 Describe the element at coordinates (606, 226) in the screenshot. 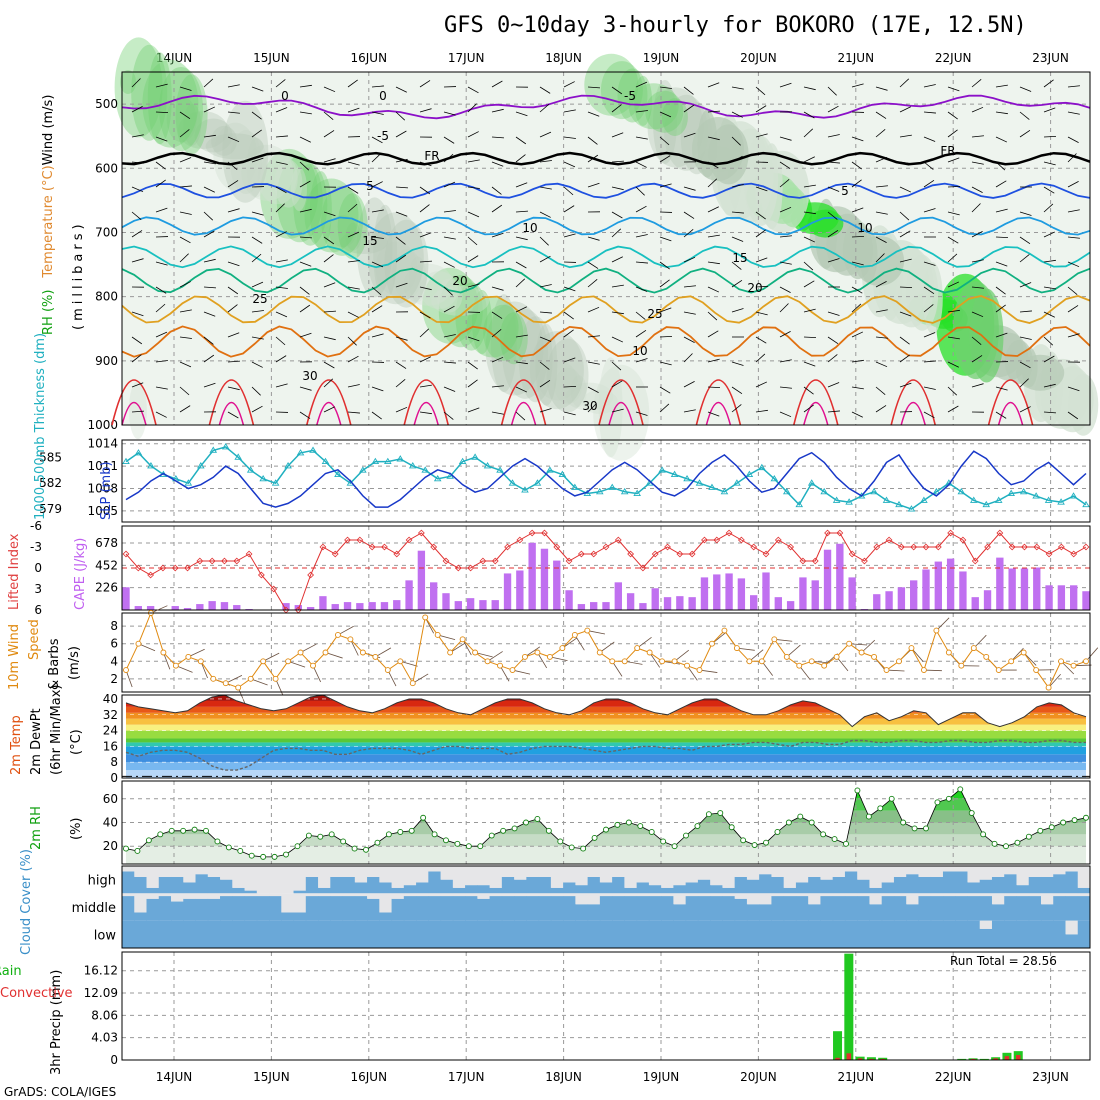

I see `isotherm-line` at that location.